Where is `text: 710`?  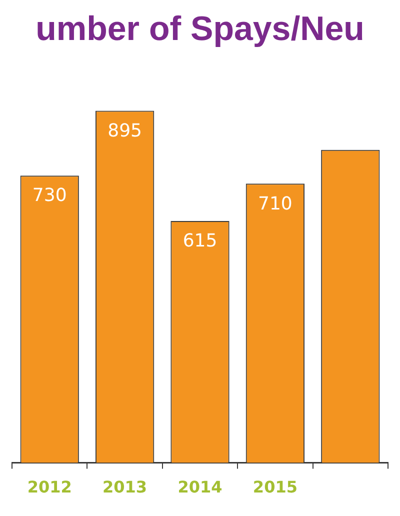
text: 710 is located at coordinates (275, 203).